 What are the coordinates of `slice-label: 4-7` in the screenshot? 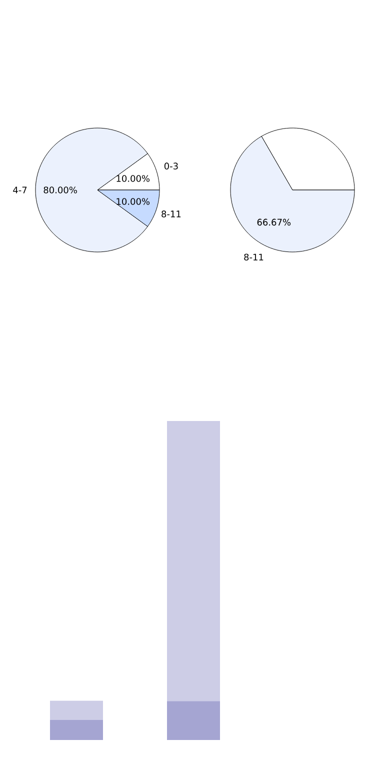 It's located at (20, 190).